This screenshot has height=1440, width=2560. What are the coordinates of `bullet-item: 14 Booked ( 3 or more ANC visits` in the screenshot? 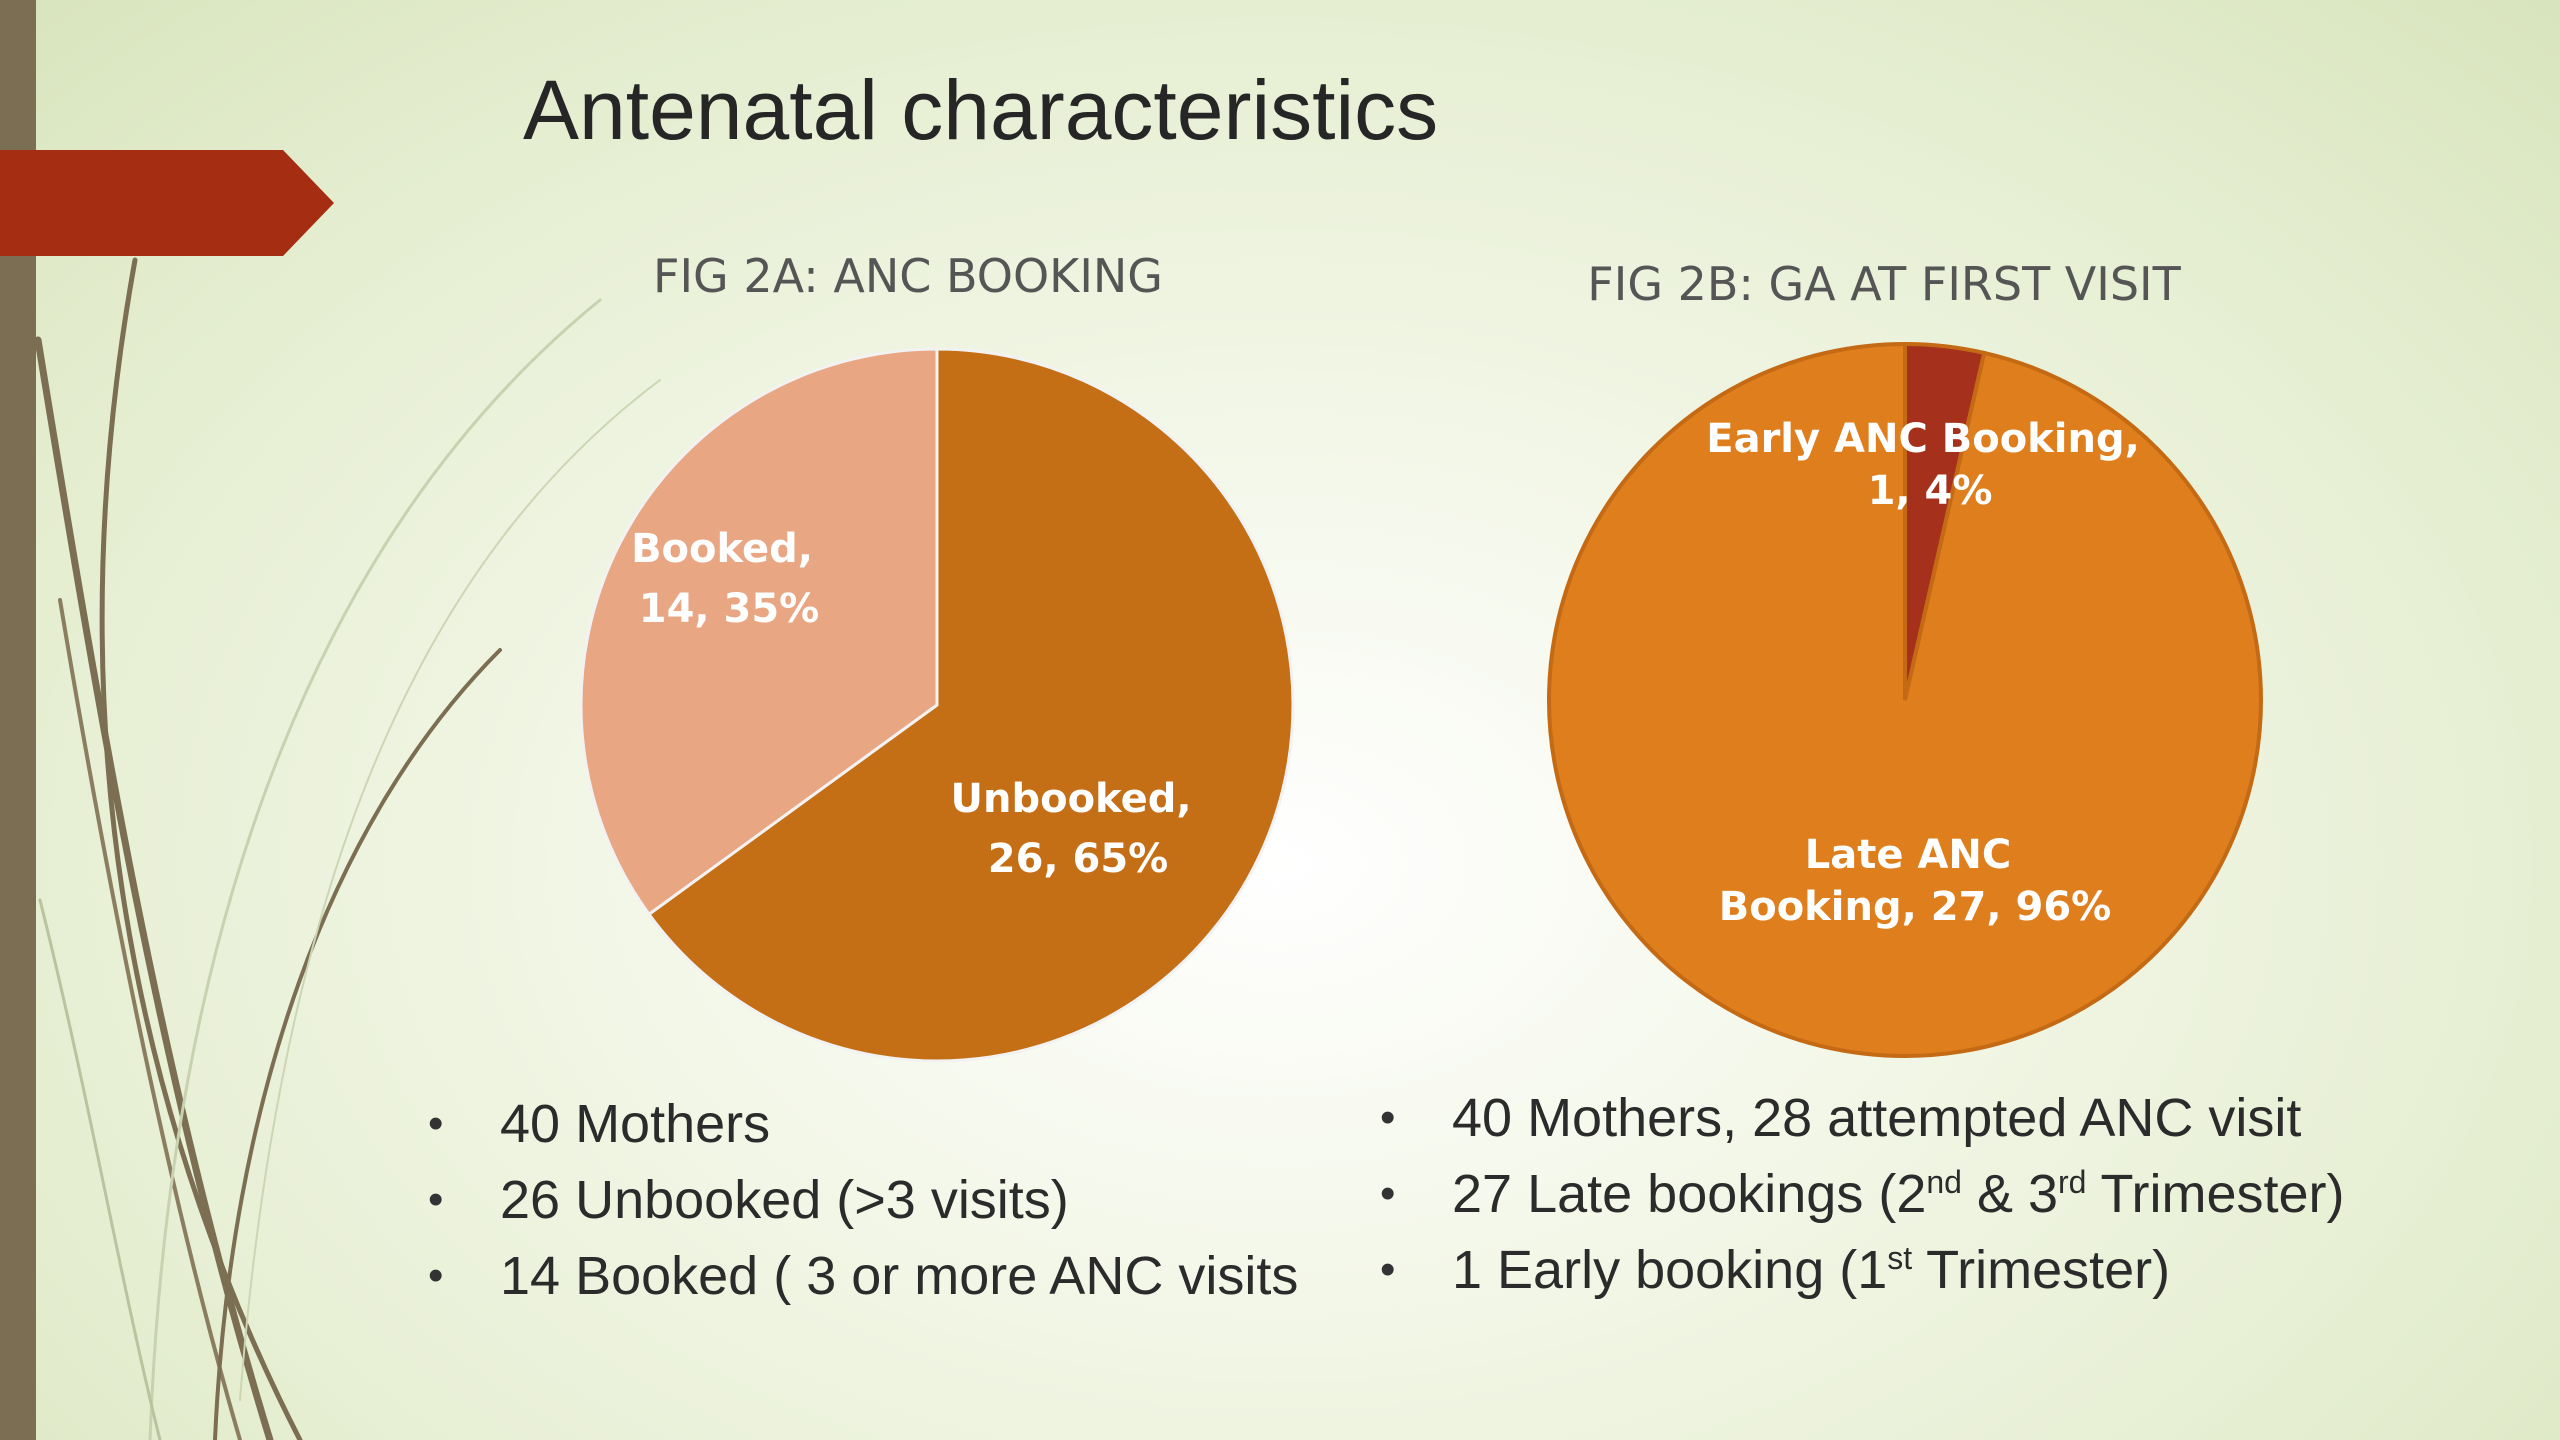 It's located at (863, 1276).